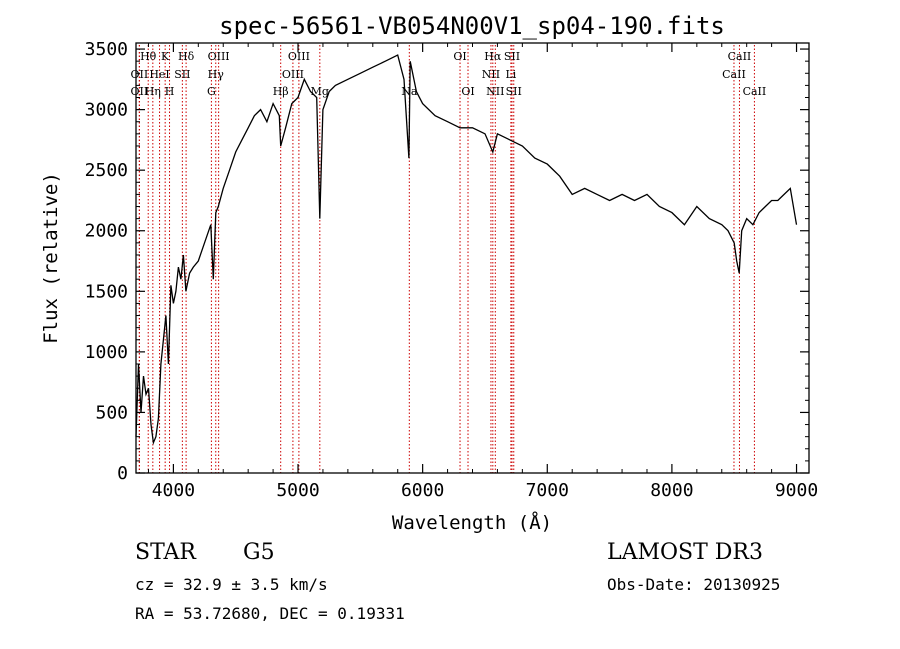  Describe the element at coordinates (170, 91) in the screenshot. I see `line-label-19: H` at that location.